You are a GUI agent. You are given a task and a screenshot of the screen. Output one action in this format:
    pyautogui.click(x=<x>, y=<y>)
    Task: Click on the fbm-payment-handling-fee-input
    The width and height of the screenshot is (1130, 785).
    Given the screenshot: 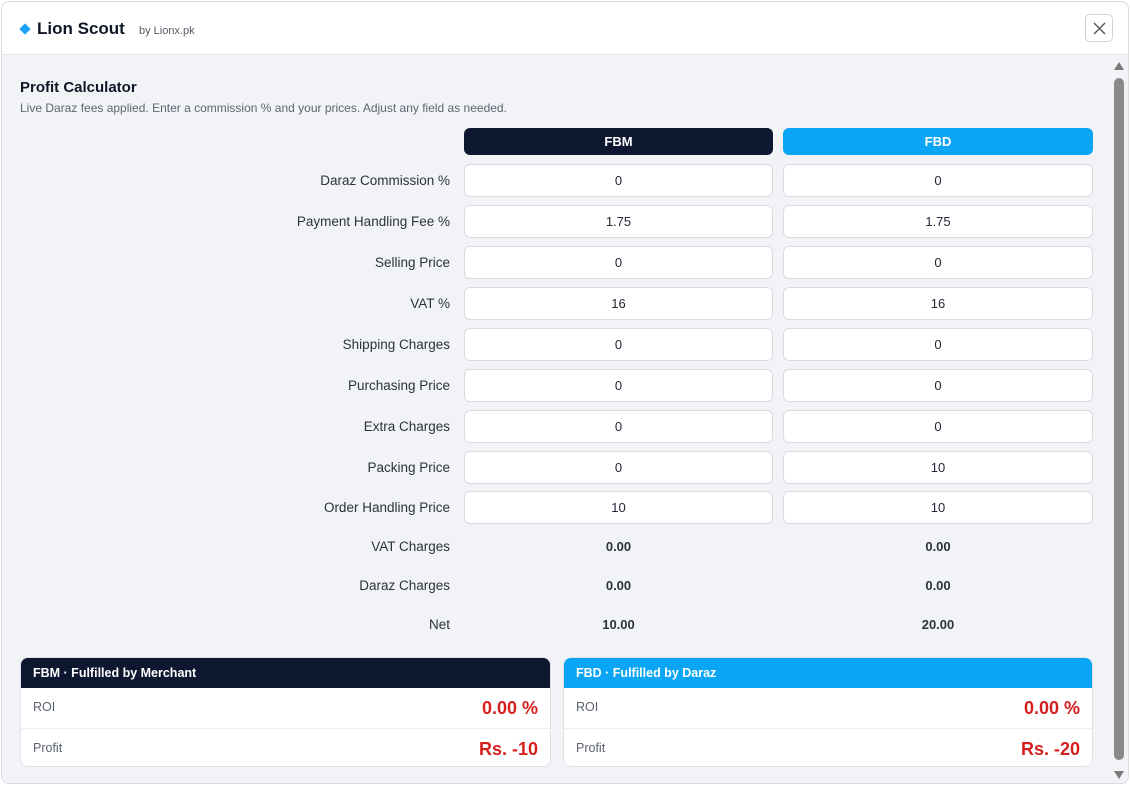 What is the action you would take?
    pyautogui.click(x=618, y=221)
    